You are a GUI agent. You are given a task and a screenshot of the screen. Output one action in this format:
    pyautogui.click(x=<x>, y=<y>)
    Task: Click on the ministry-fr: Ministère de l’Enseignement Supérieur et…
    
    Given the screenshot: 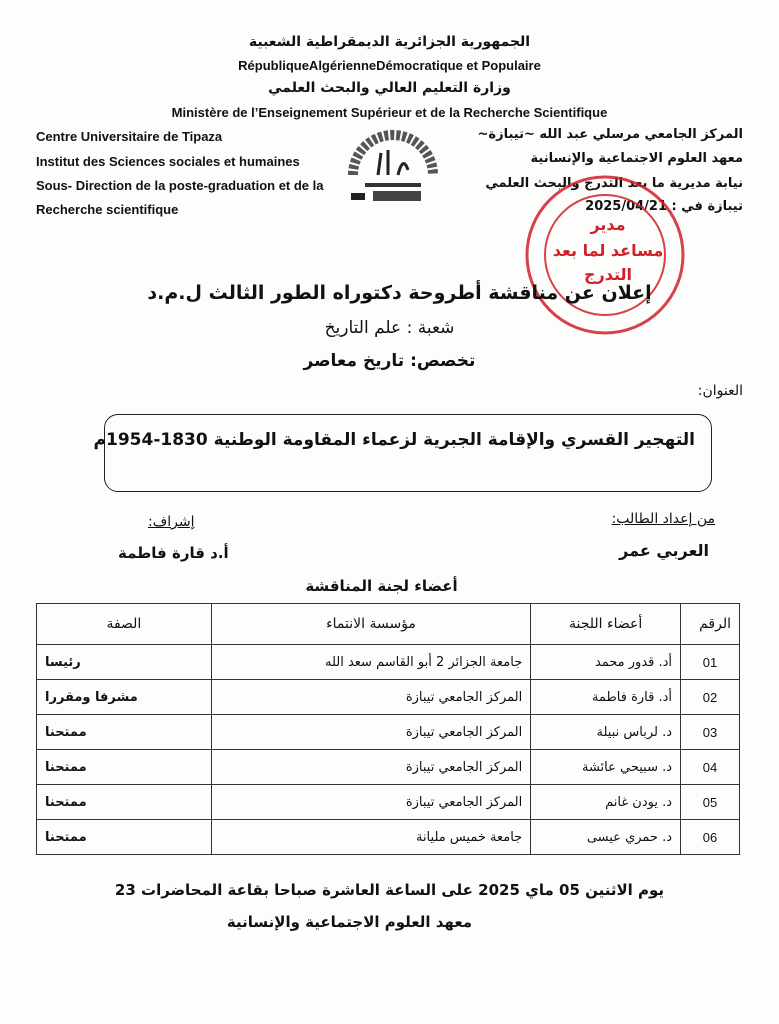 What is the action you would take?
    pyautogui.click(x=389, y=112)
    